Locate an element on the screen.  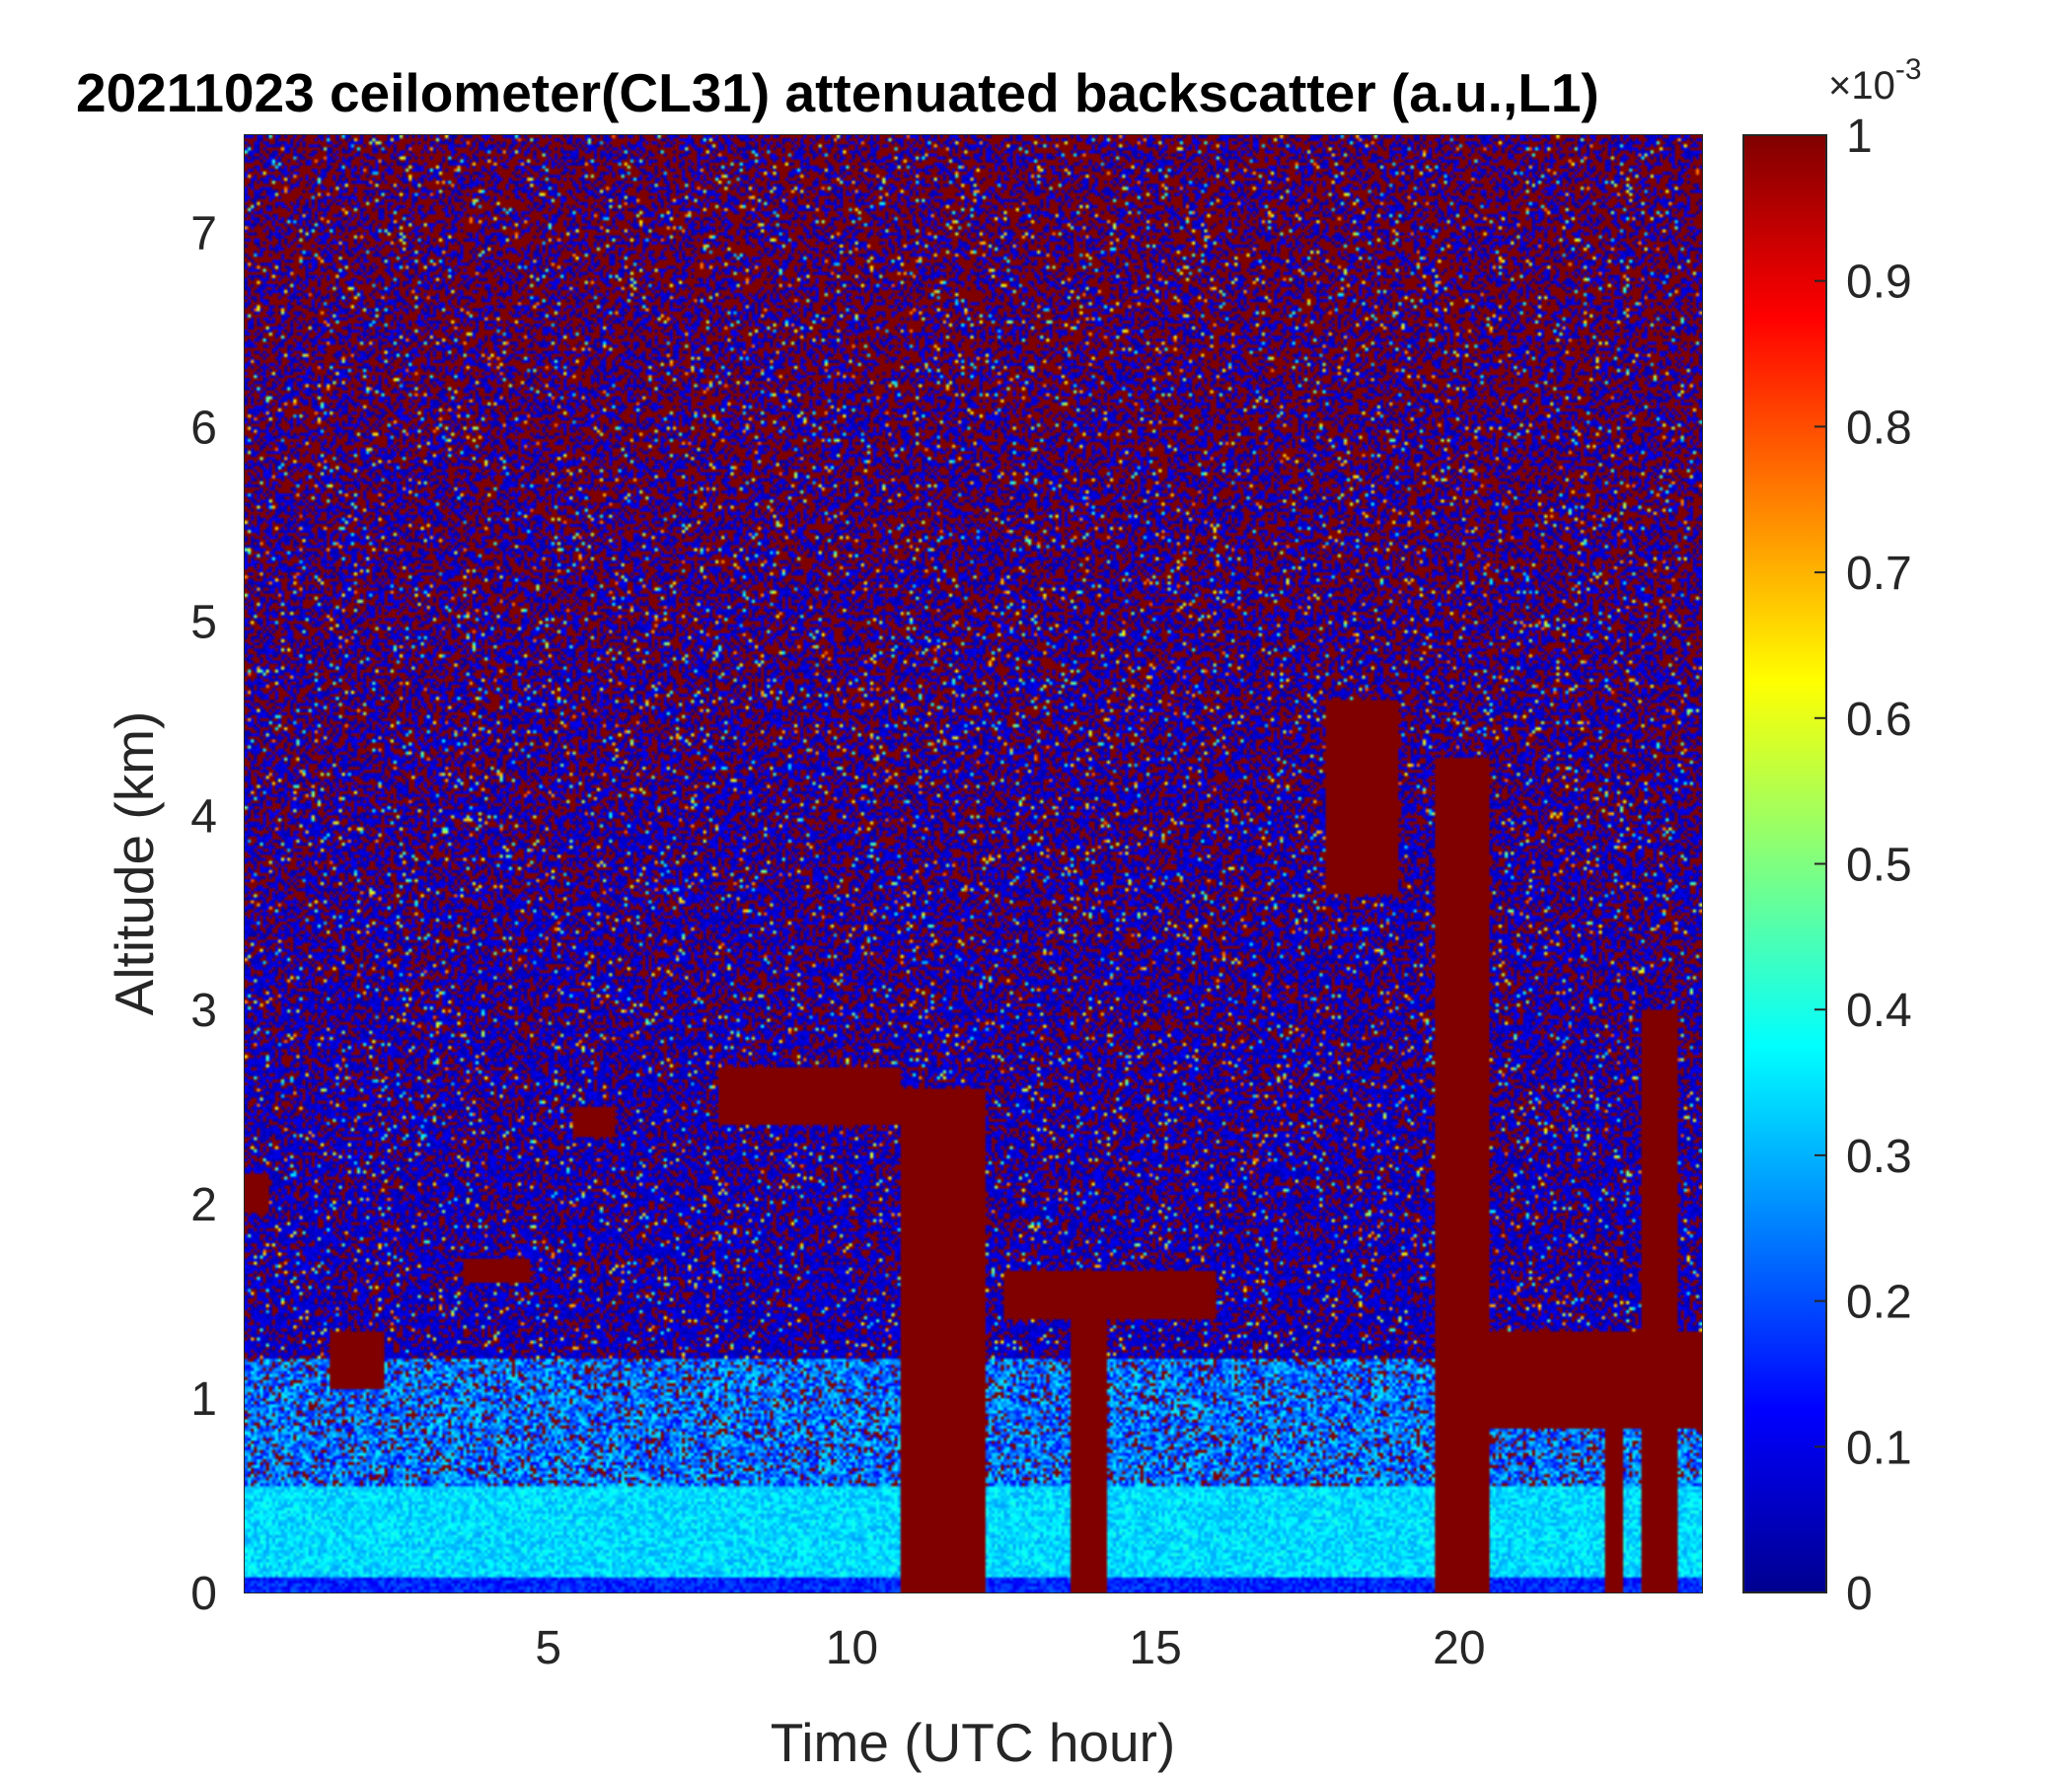
y-tick-label: 1 is located at coordinates (204, 1400).